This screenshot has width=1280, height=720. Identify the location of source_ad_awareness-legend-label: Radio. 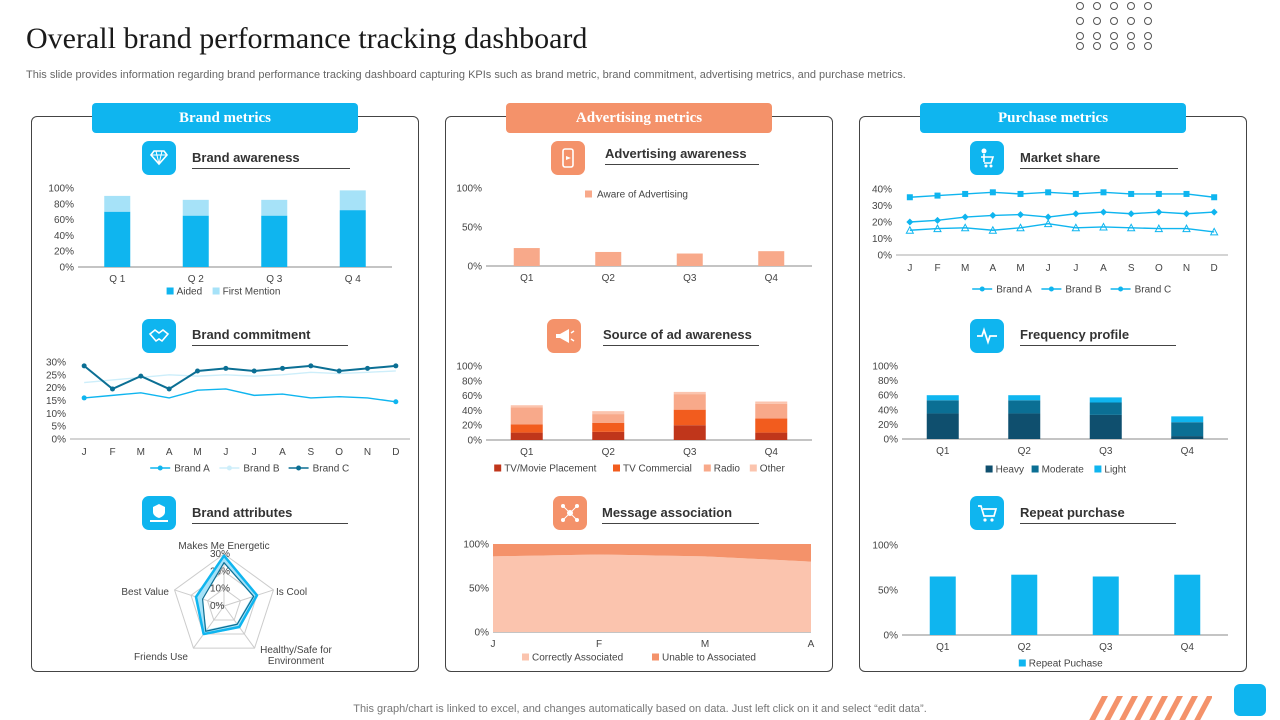
(727, 469).